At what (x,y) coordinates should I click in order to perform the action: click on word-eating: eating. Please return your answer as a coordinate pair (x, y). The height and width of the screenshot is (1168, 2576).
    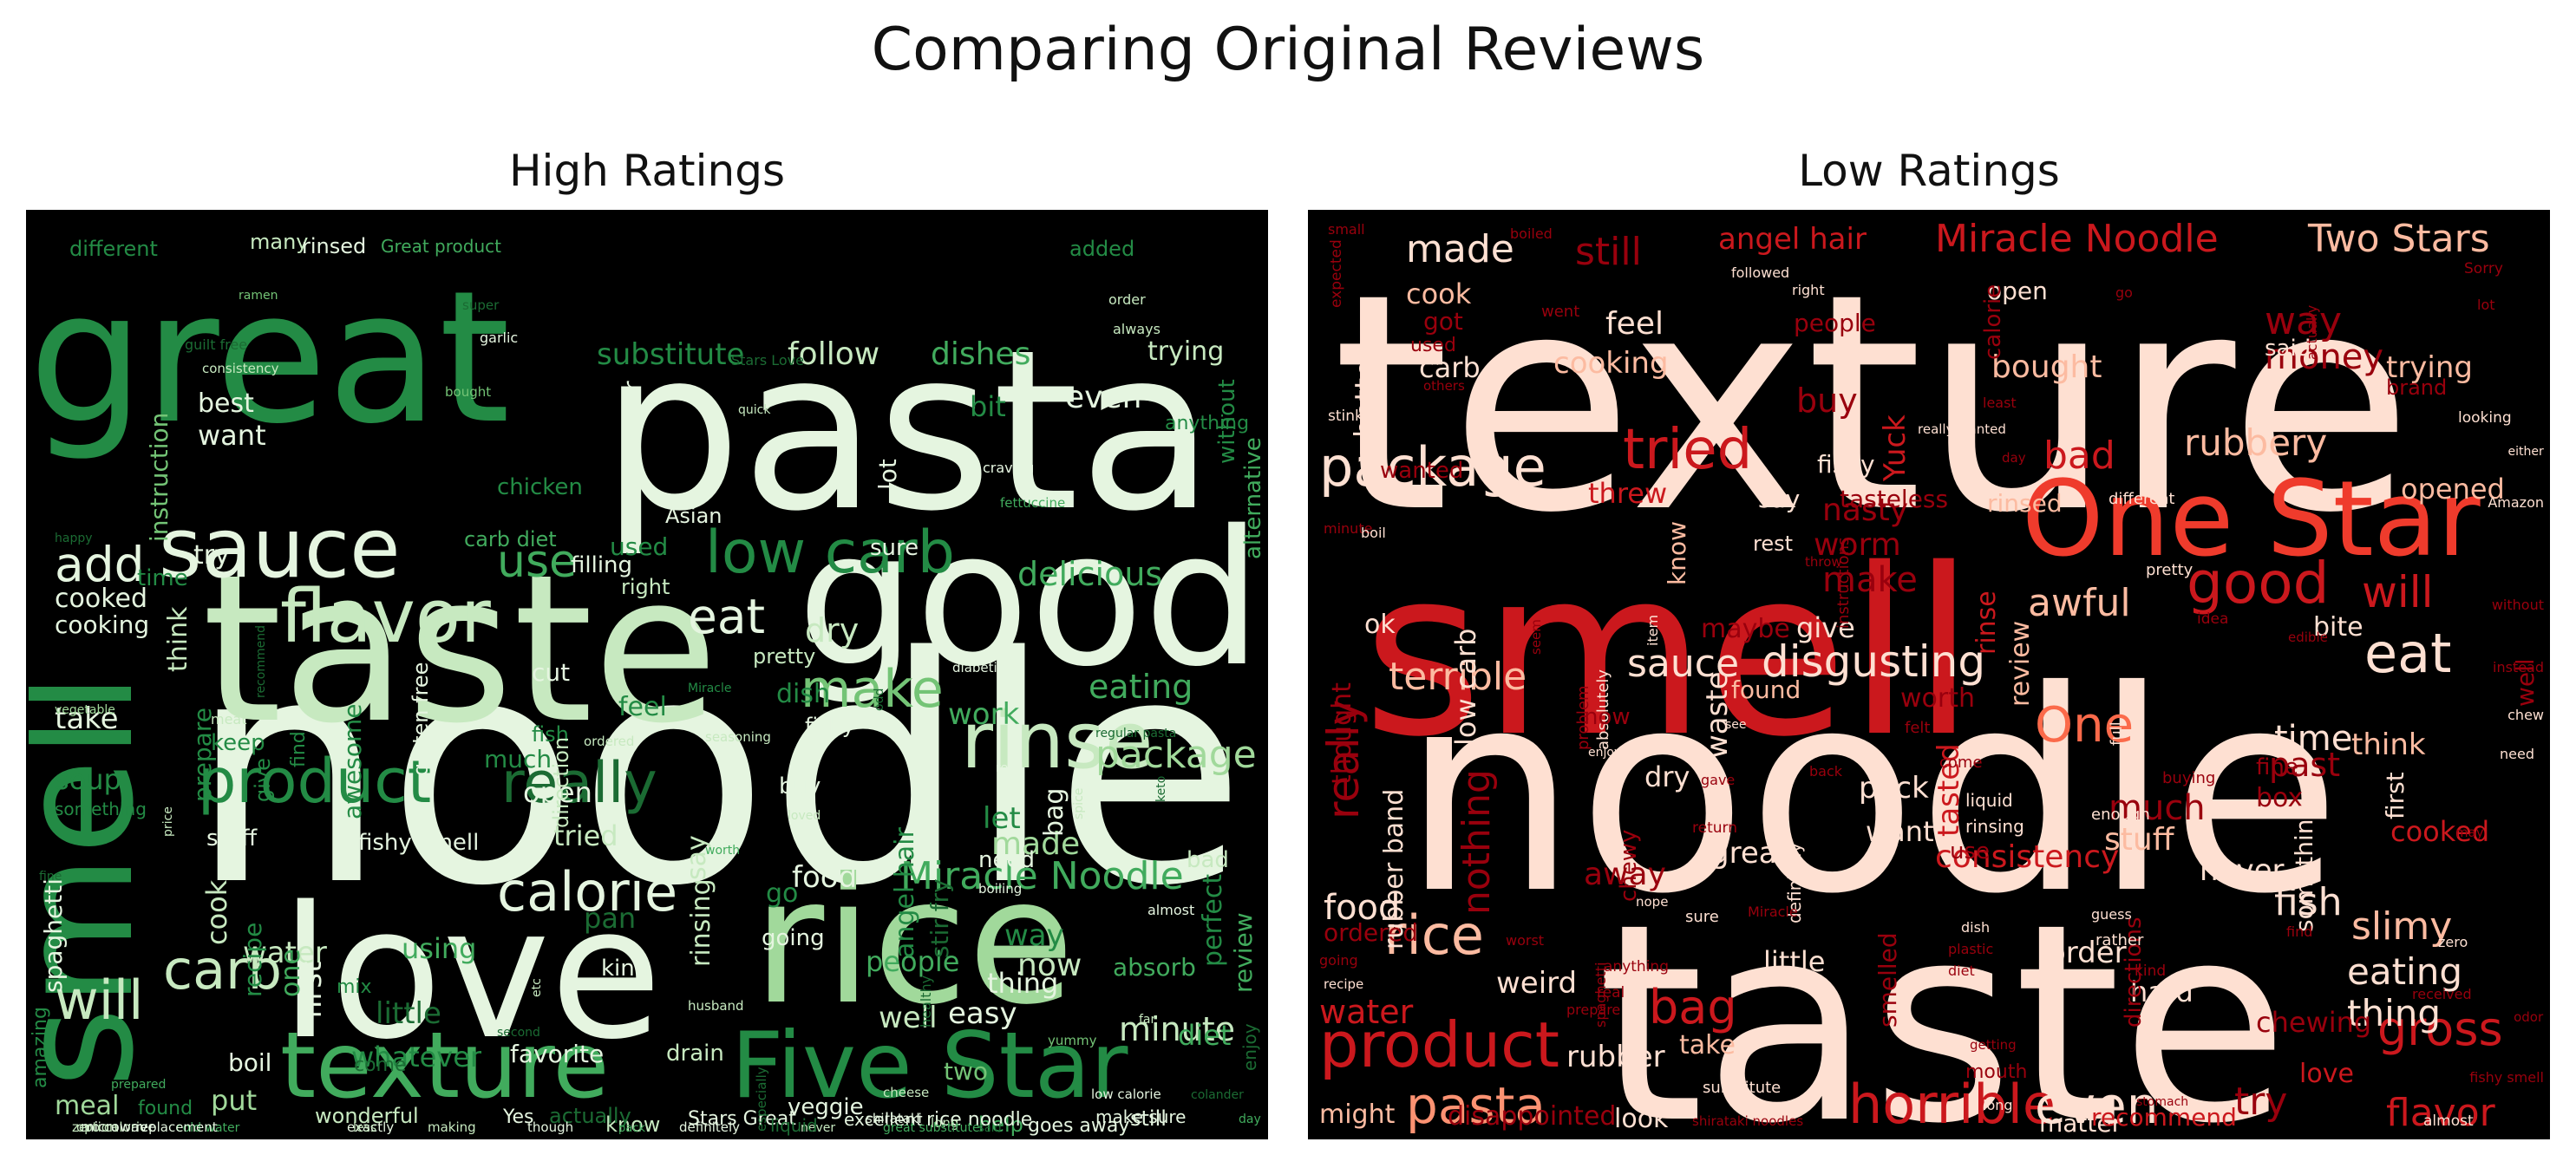
    Looking at the image, I should click on (1141, 687).